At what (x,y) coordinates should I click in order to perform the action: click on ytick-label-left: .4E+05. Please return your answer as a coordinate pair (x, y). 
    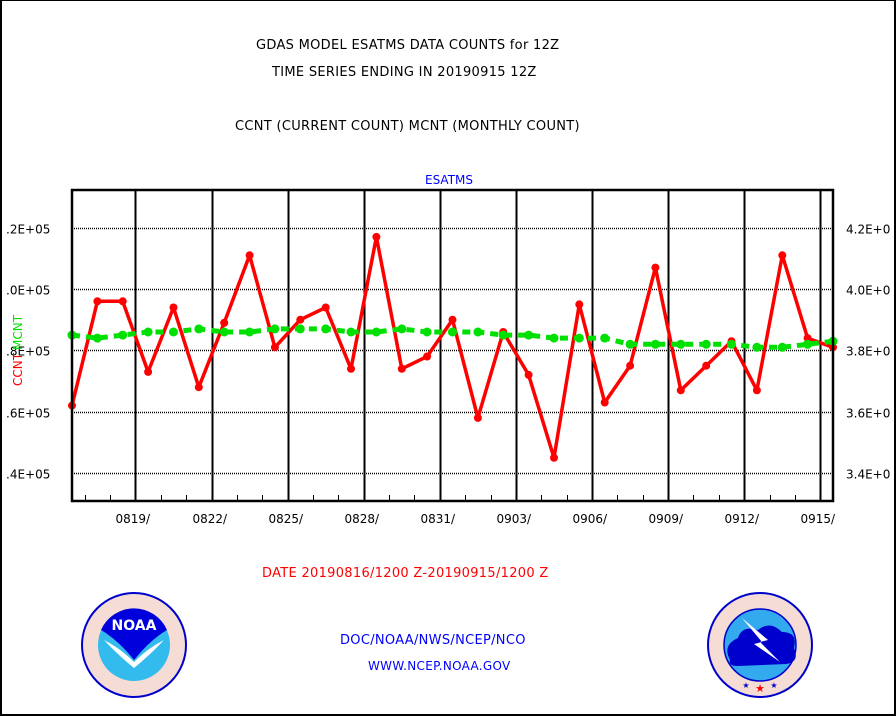
    Looking at the image, I should click on (28, 475).